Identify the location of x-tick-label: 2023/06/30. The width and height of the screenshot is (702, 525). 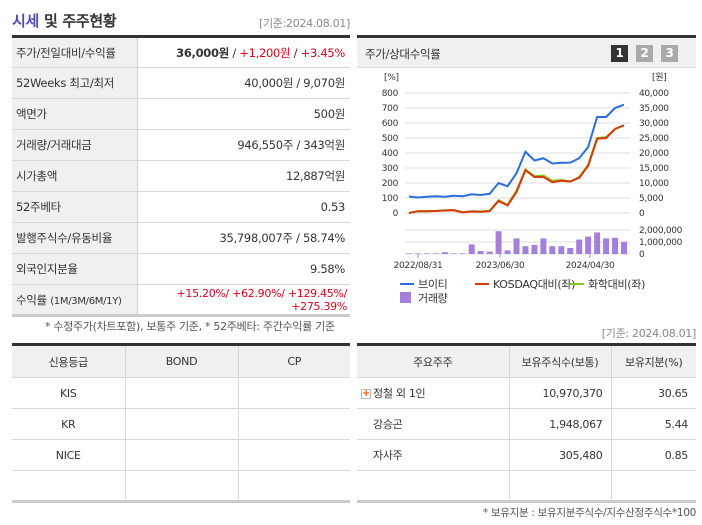
(500, 266).